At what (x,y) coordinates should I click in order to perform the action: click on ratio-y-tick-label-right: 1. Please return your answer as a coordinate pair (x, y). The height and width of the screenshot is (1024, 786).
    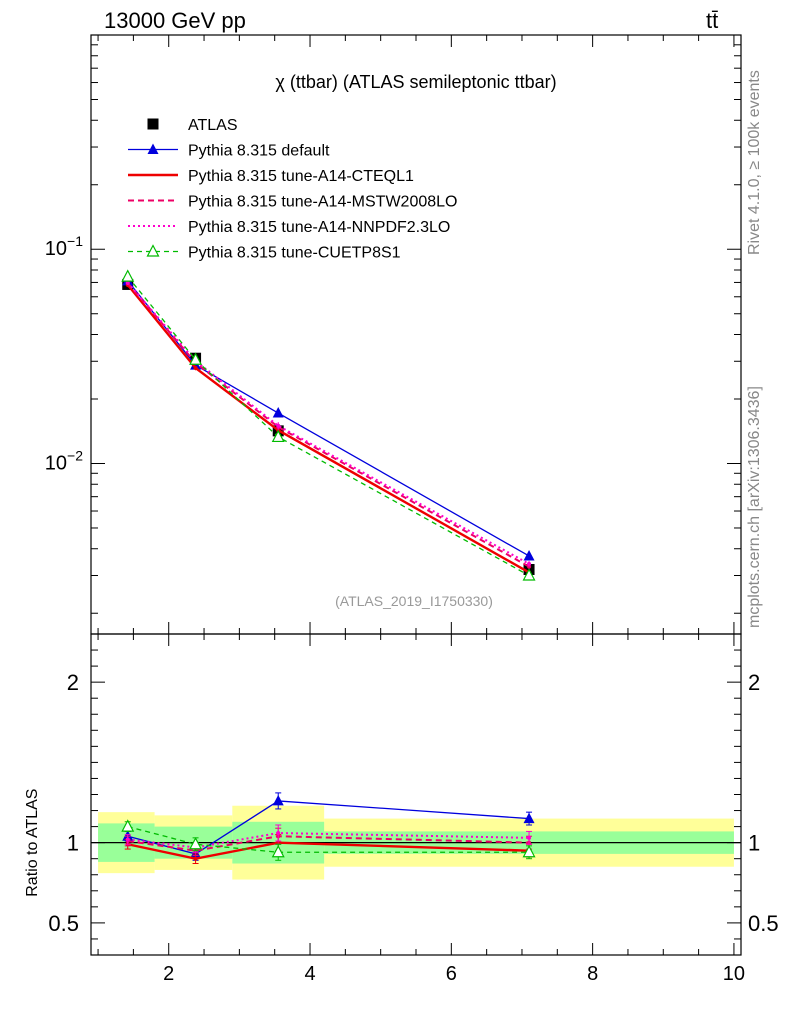
    Looking at the image, I should click on (754, 843).